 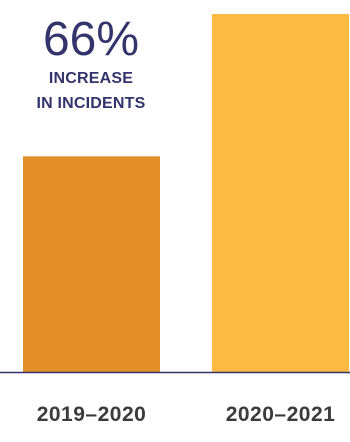 I want to click on headline-annotation: 66% INCREASE IN INCIDENTS, so click(x=91, y=66).